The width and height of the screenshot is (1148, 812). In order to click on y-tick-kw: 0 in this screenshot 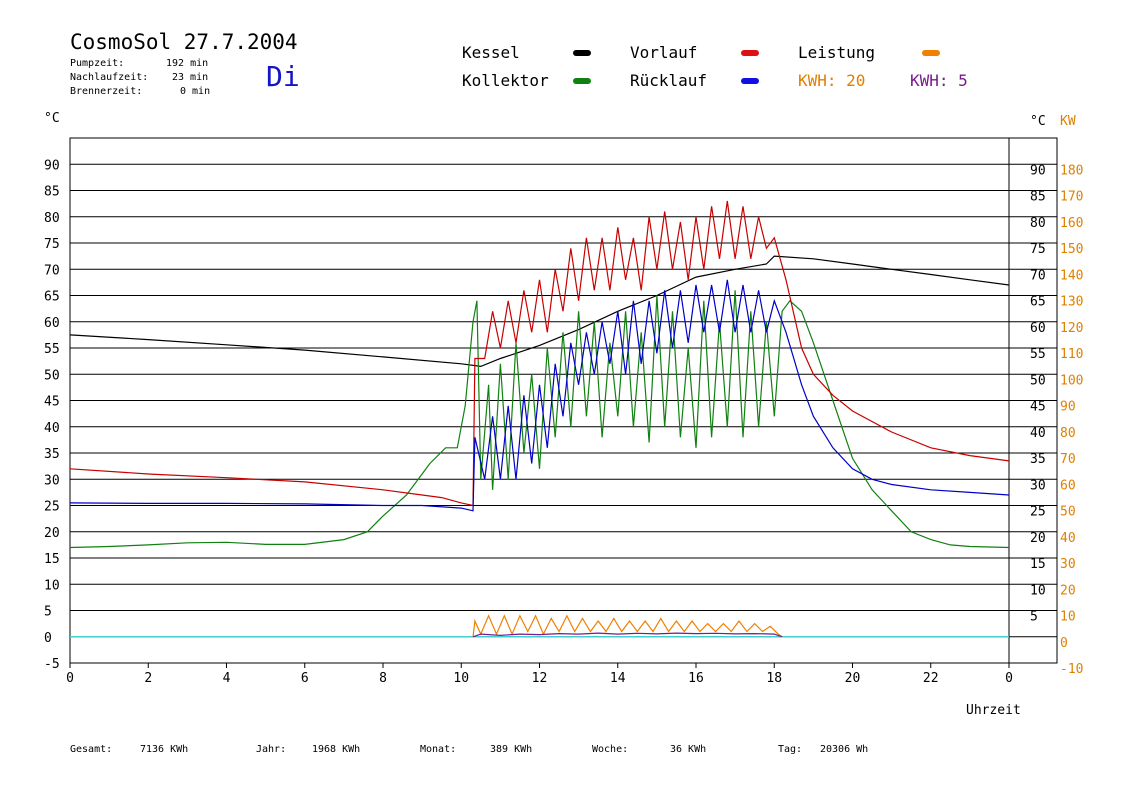, I will do `click(1064, 643)`.